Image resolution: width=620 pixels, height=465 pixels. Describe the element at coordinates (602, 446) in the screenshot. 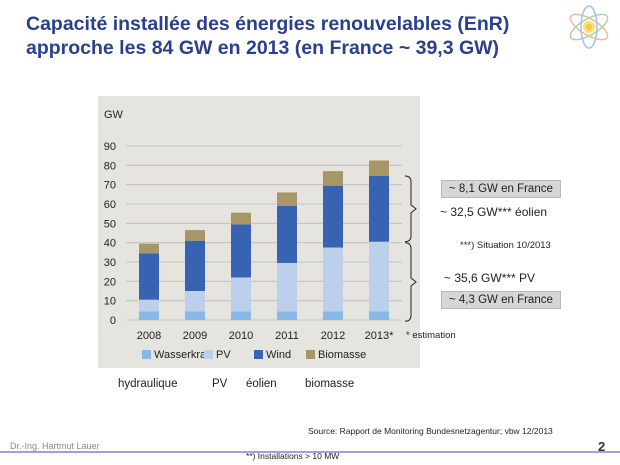

I see `page-number: 2` at that location.